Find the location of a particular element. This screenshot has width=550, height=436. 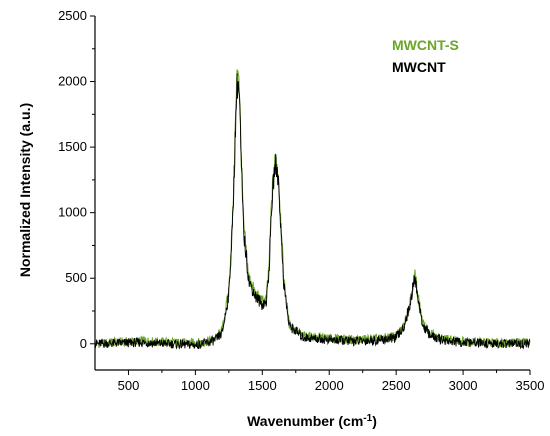

legend: MWCNT-S MWCNT is located at coordinates (425, 56).